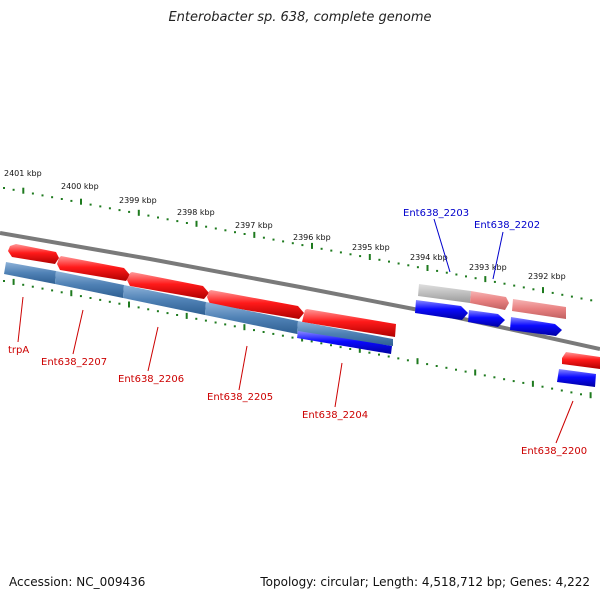  I want to click on tick-label-2400: 2400 kbp, so click(80, 186).